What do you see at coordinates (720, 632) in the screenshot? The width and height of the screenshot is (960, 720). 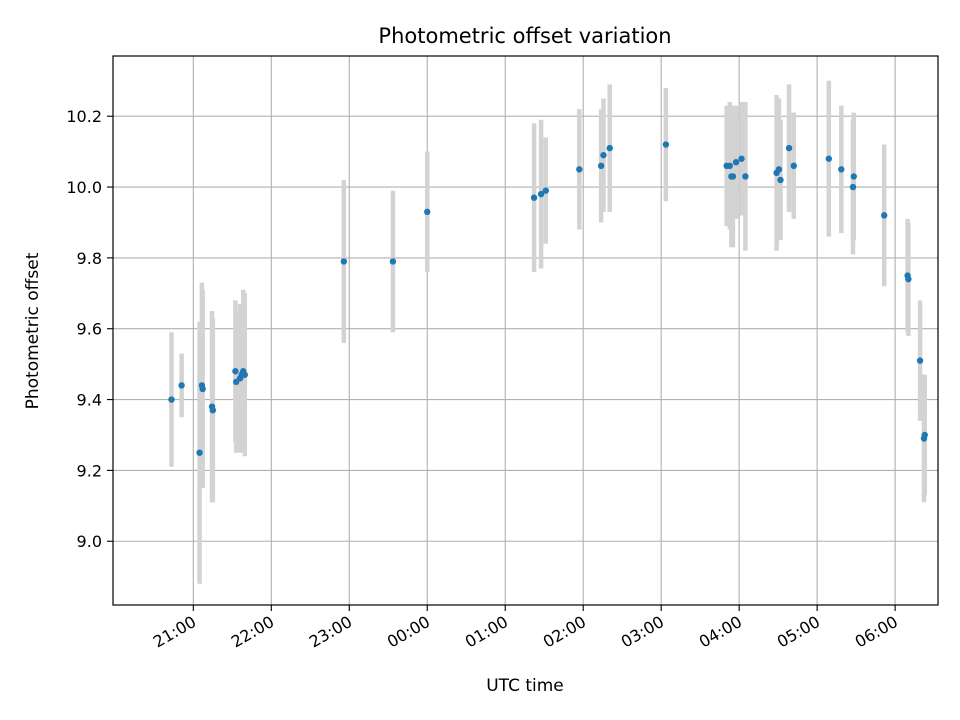 I see `x-tick-label: 04:00` at bounding box center [720, 632].